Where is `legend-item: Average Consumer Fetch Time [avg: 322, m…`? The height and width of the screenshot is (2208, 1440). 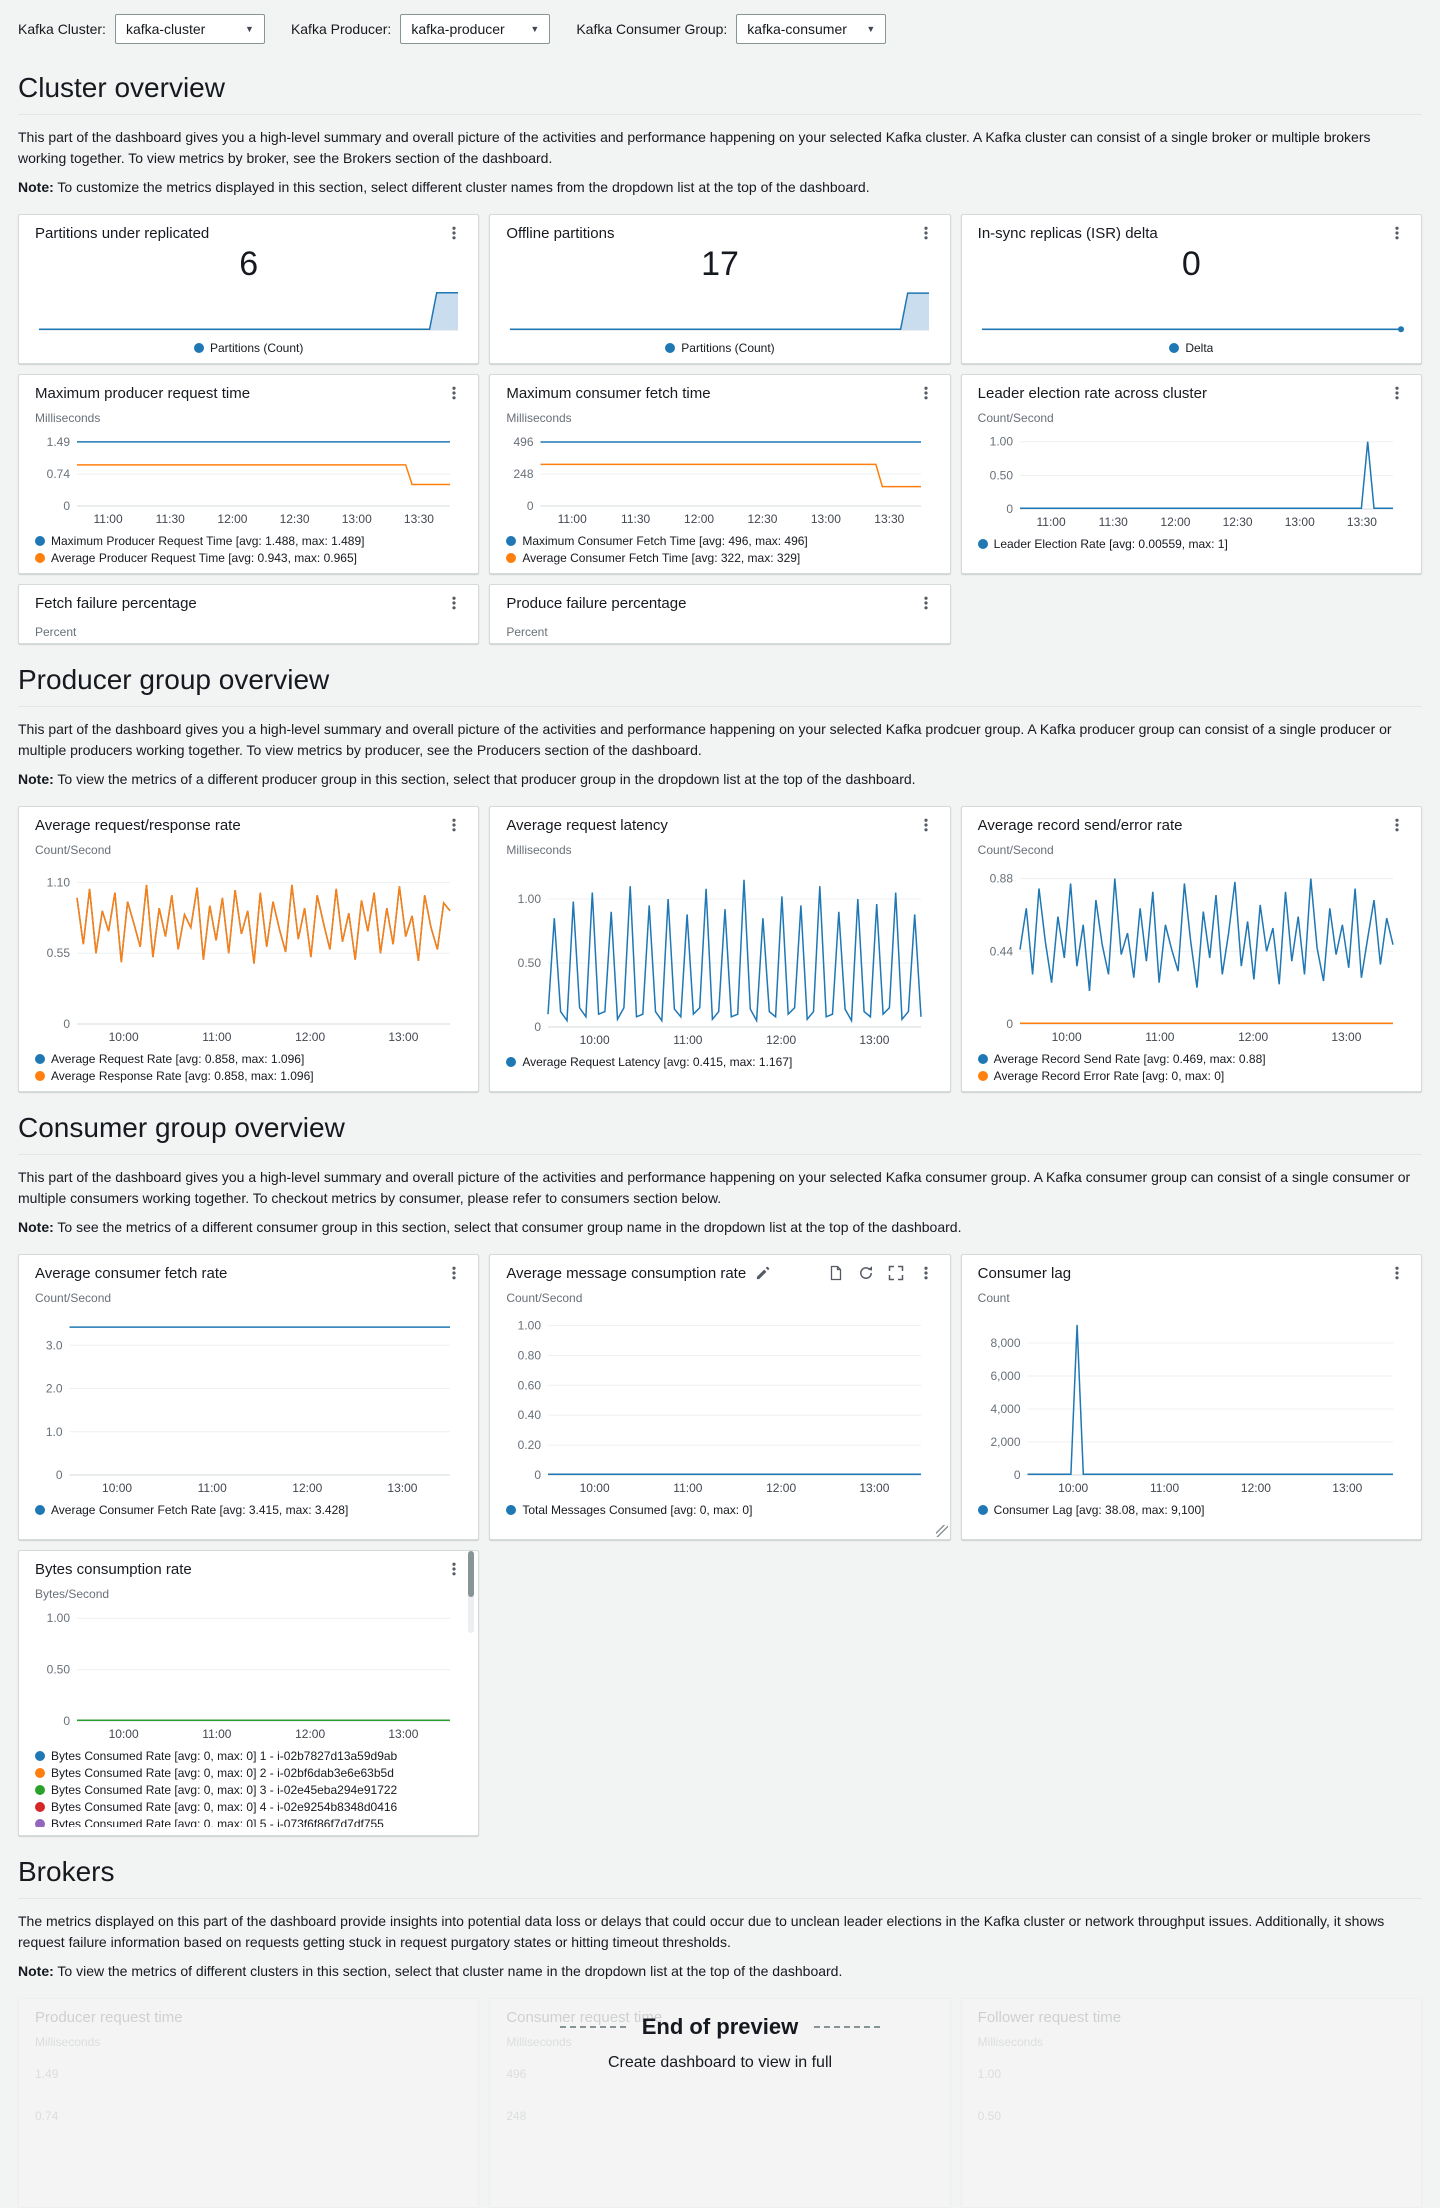
legend-item: Average Consumer Fetch Time [avg: 322, m… is located at coordinates (719, 558).